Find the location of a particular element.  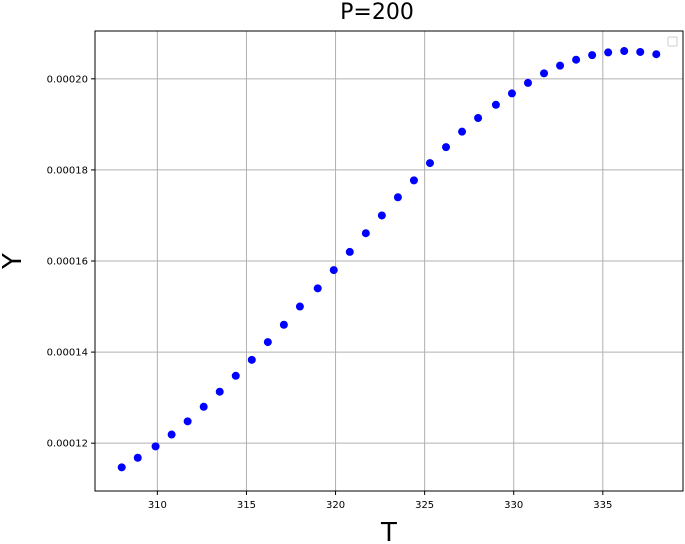

x-tick-label: 330 is located at coordinates (513, 505).